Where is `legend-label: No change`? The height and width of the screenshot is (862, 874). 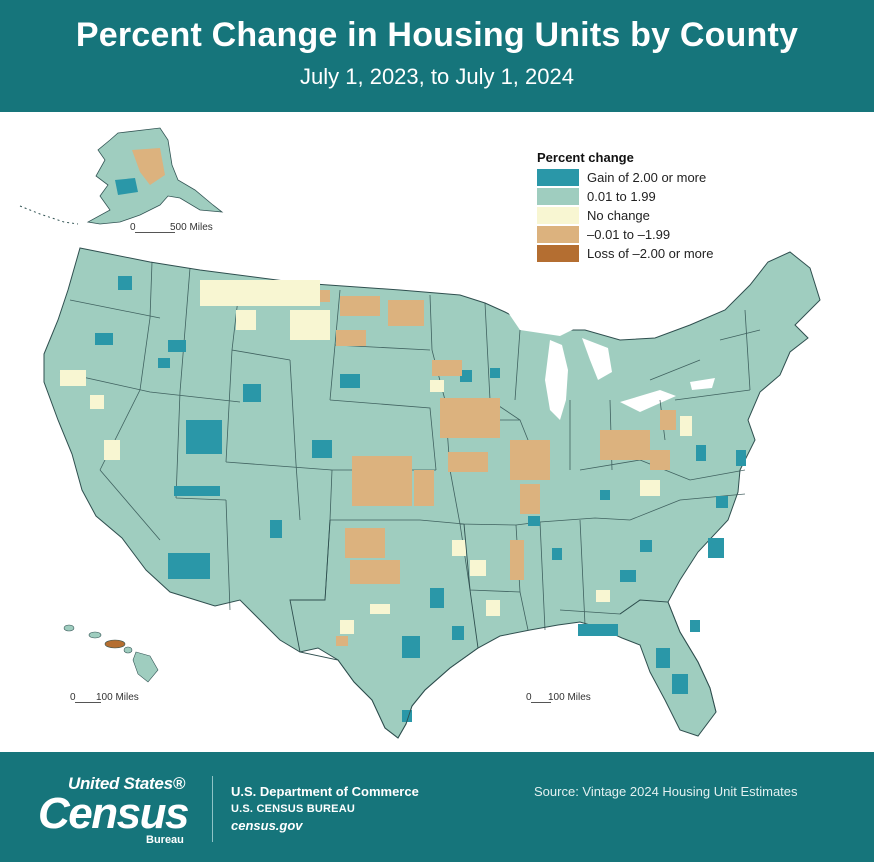 legend-label: No change is located at coordinates (618, 215).